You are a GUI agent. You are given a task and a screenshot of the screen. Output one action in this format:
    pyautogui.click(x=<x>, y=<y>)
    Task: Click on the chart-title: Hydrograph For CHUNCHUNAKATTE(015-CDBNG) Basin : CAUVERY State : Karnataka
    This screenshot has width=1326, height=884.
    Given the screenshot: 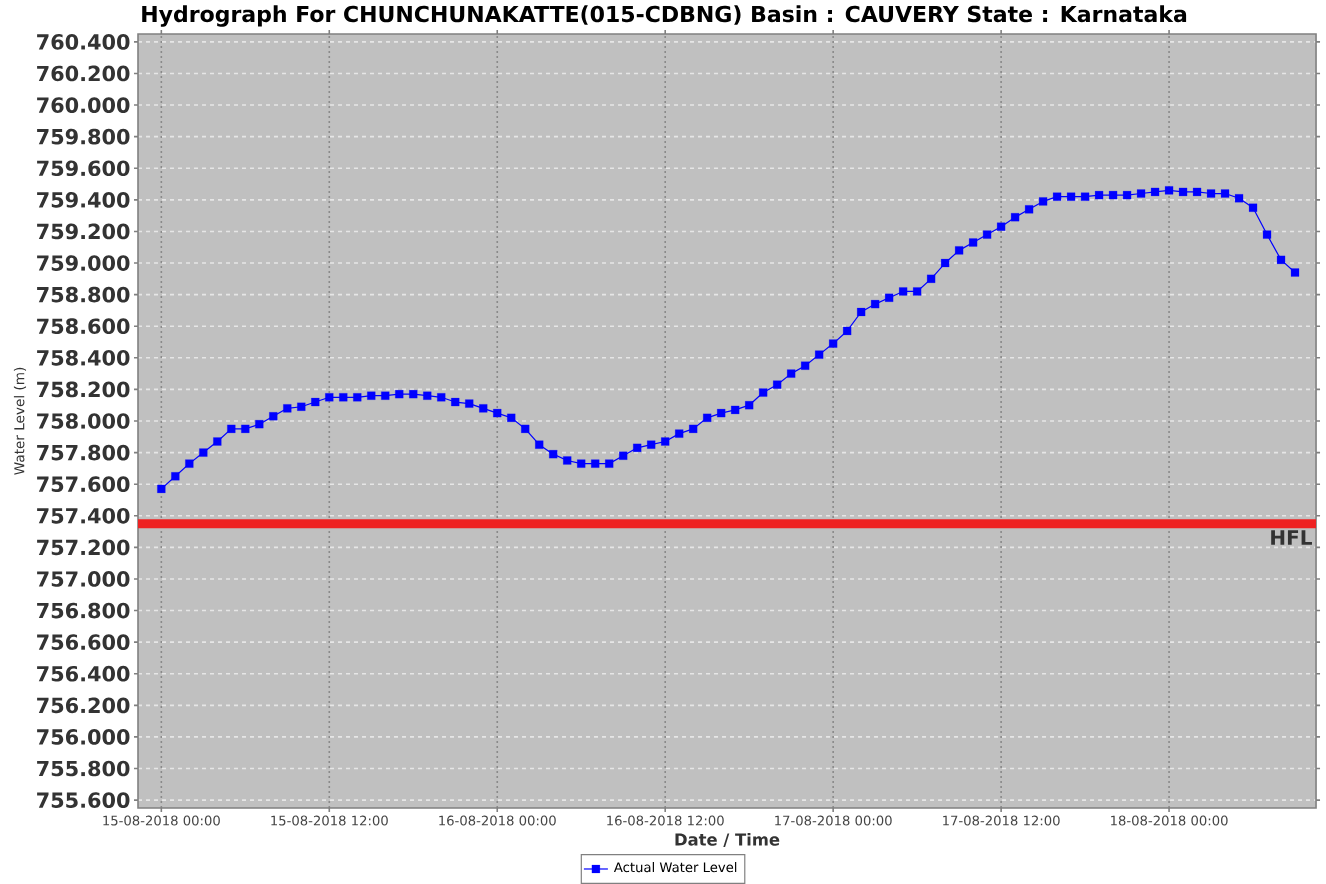 What is the action you would take?
    pyautogui.click(x=664, y=16)
    